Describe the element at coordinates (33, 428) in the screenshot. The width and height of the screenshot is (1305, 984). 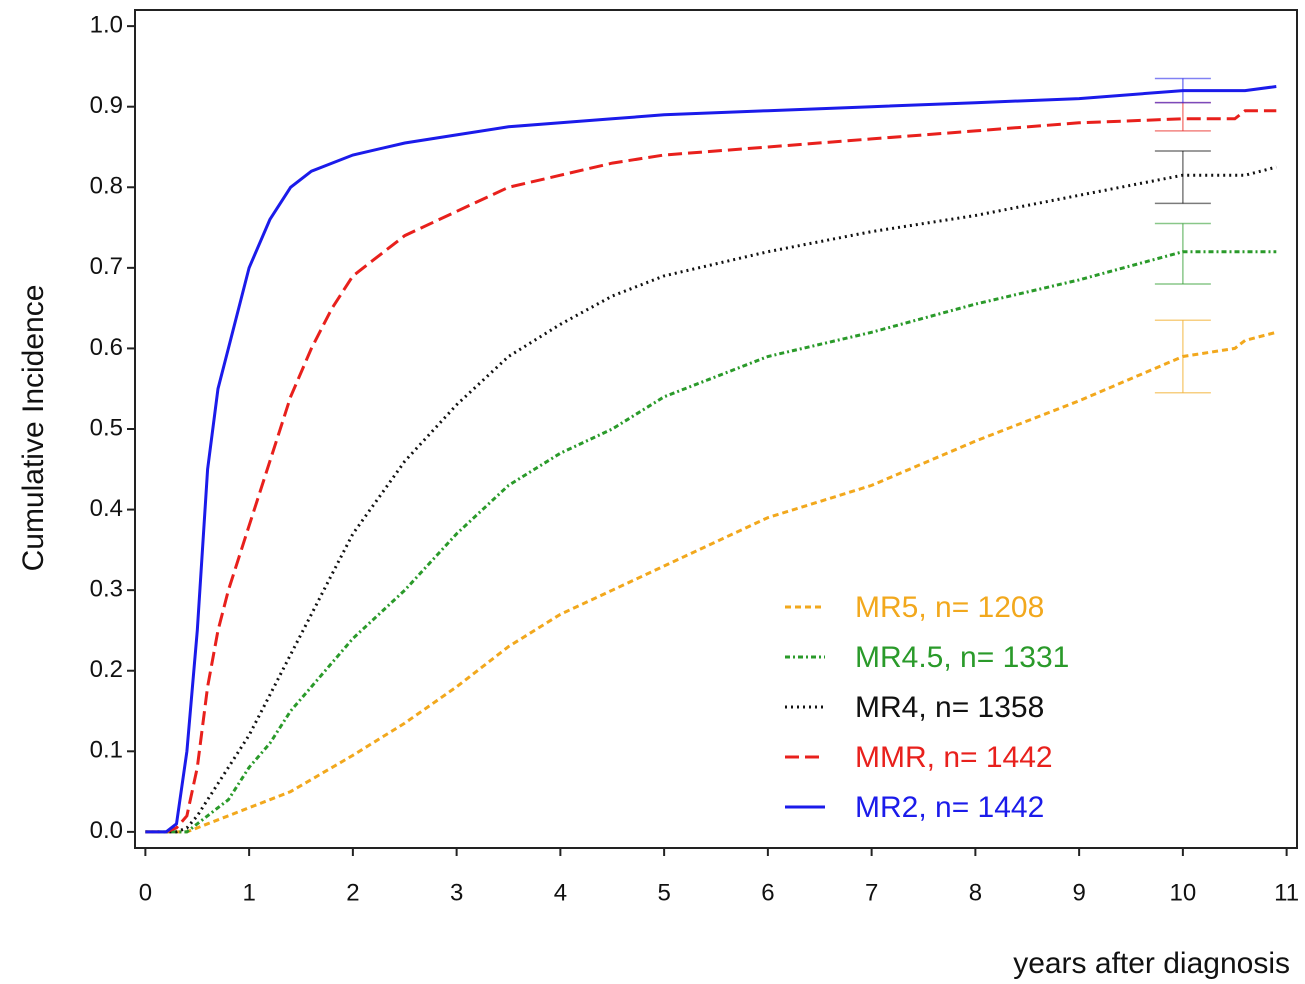
I see `y-axis-label: Cumulative Incidence` at that location.